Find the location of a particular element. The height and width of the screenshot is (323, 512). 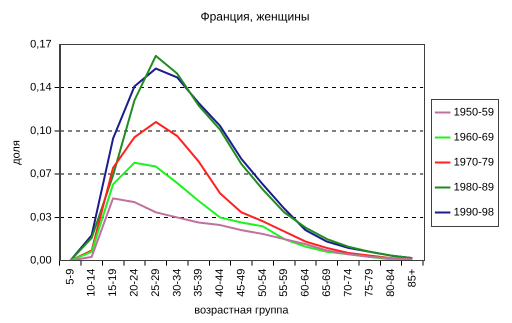

x-tick-label: 10-14 is located at coordinates (92, 282).